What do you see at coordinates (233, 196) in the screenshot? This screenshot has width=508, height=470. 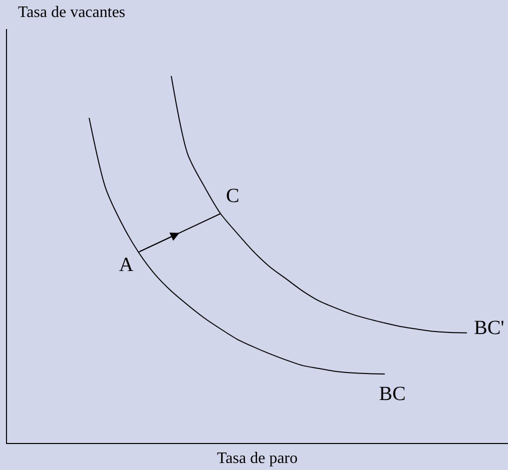 I see `annotation: C` at bounding box center [233, 196].